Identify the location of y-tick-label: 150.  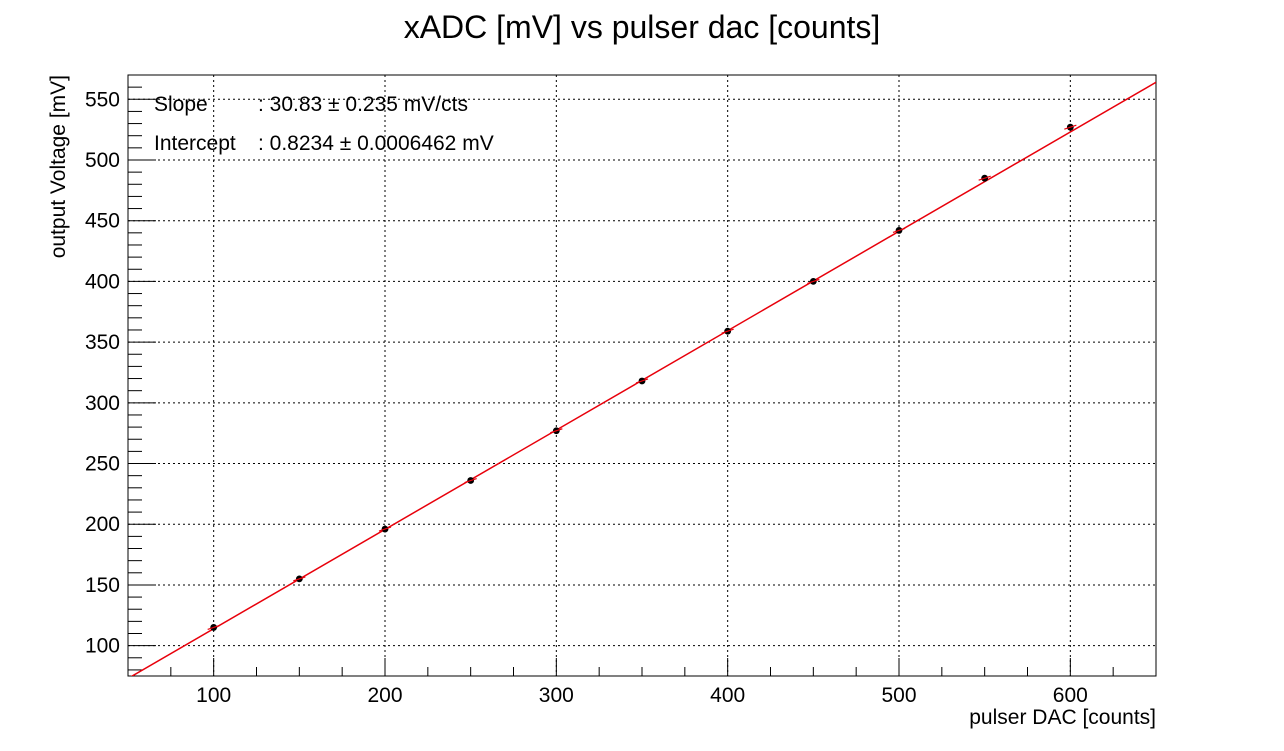
(102, 585).